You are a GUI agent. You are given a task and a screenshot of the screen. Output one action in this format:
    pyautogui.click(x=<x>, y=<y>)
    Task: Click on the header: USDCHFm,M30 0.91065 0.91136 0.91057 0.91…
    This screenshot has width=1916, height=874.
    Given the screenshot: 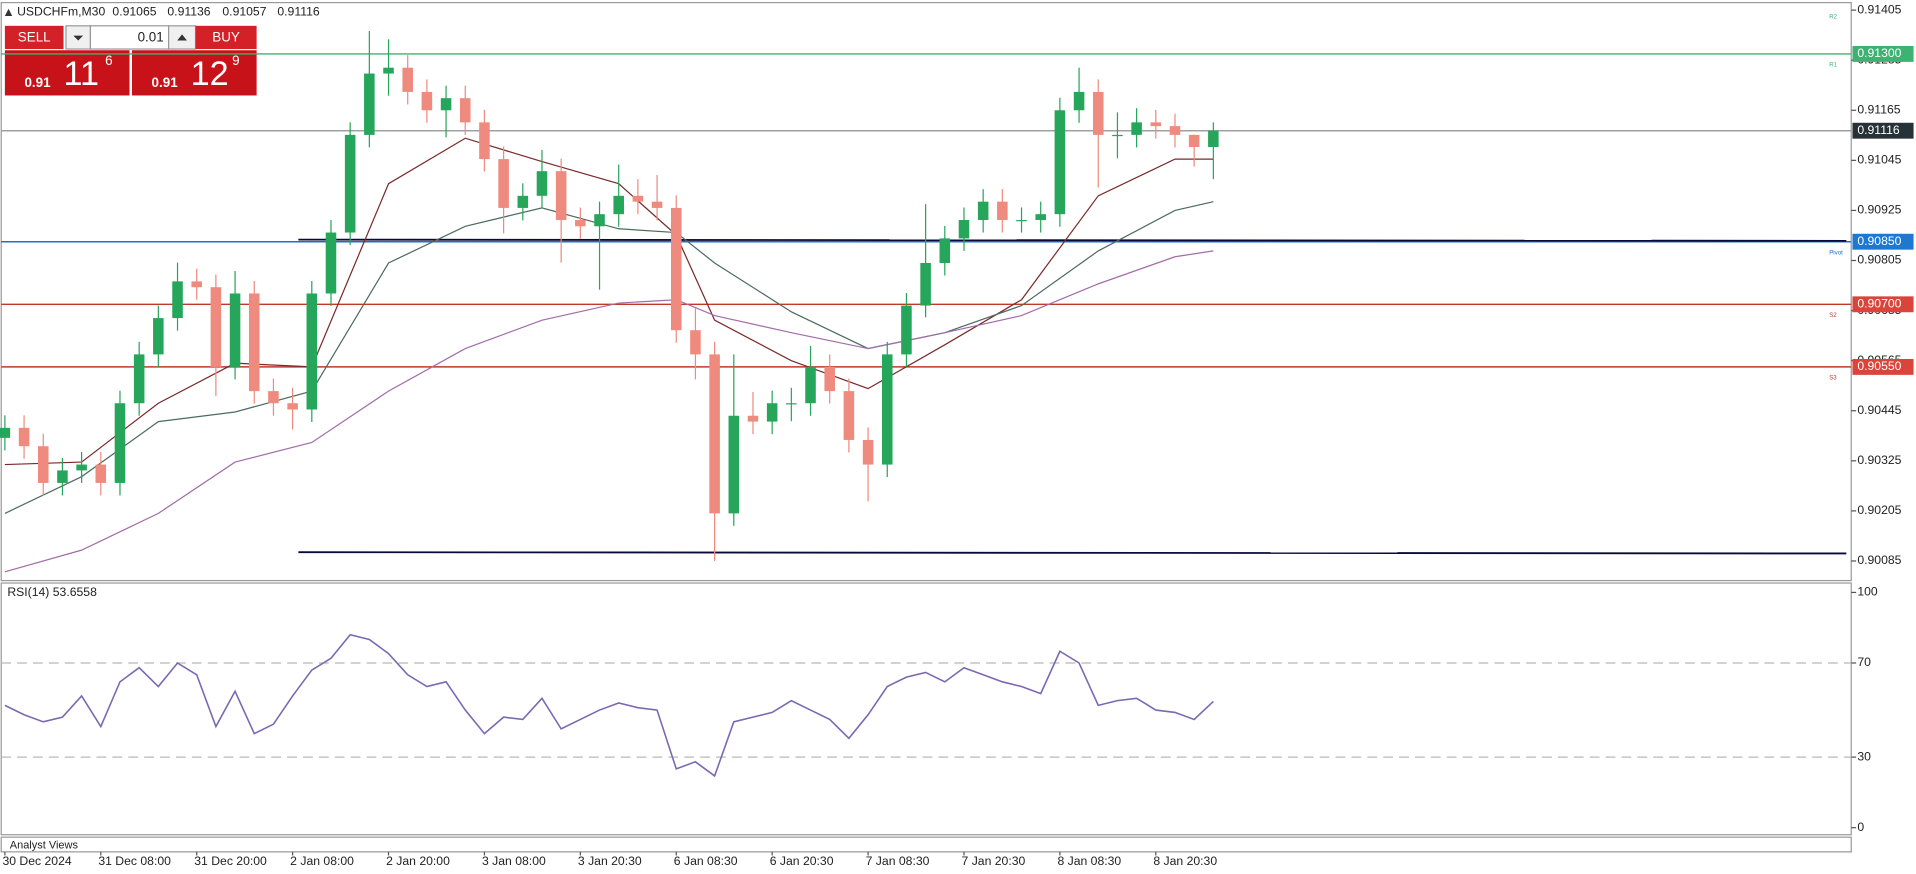 What is the action you would take?
    pyautogui.click(x=162, y=12)
    